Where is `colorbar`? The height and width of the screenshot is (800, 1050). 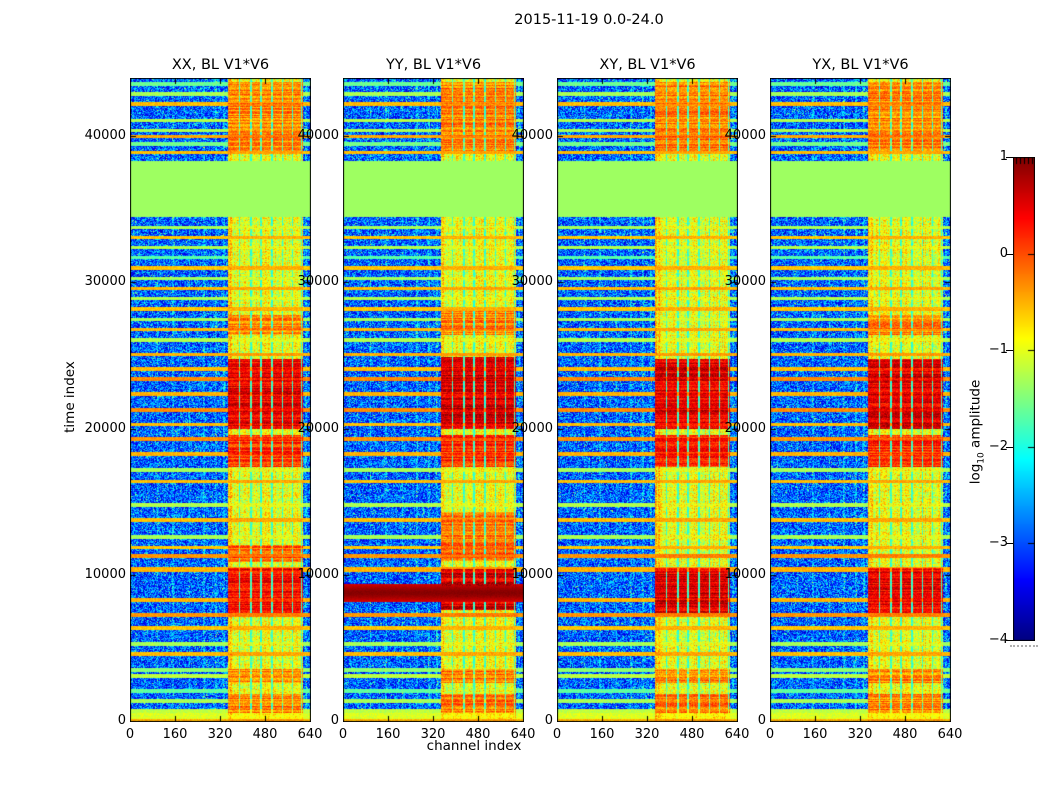 colorbar is located at coordinates (1024, 402).